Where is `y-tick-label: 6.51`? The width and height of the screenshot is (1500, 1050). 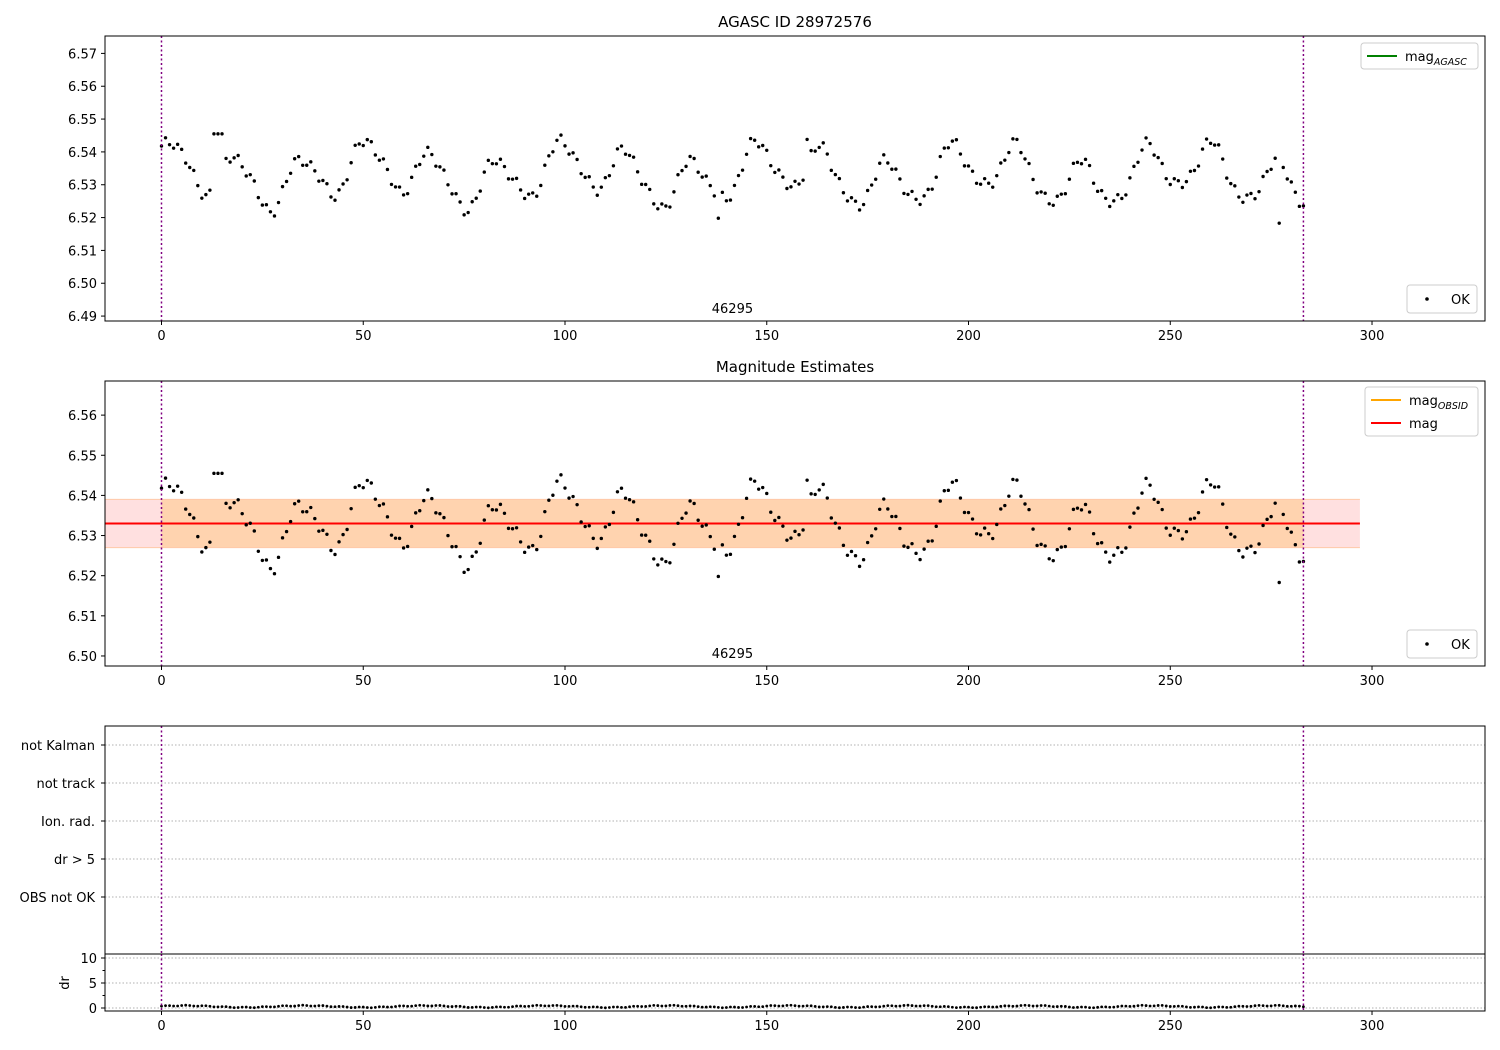 y-tick-label: 6.51 is located at coordinates (82, 617).